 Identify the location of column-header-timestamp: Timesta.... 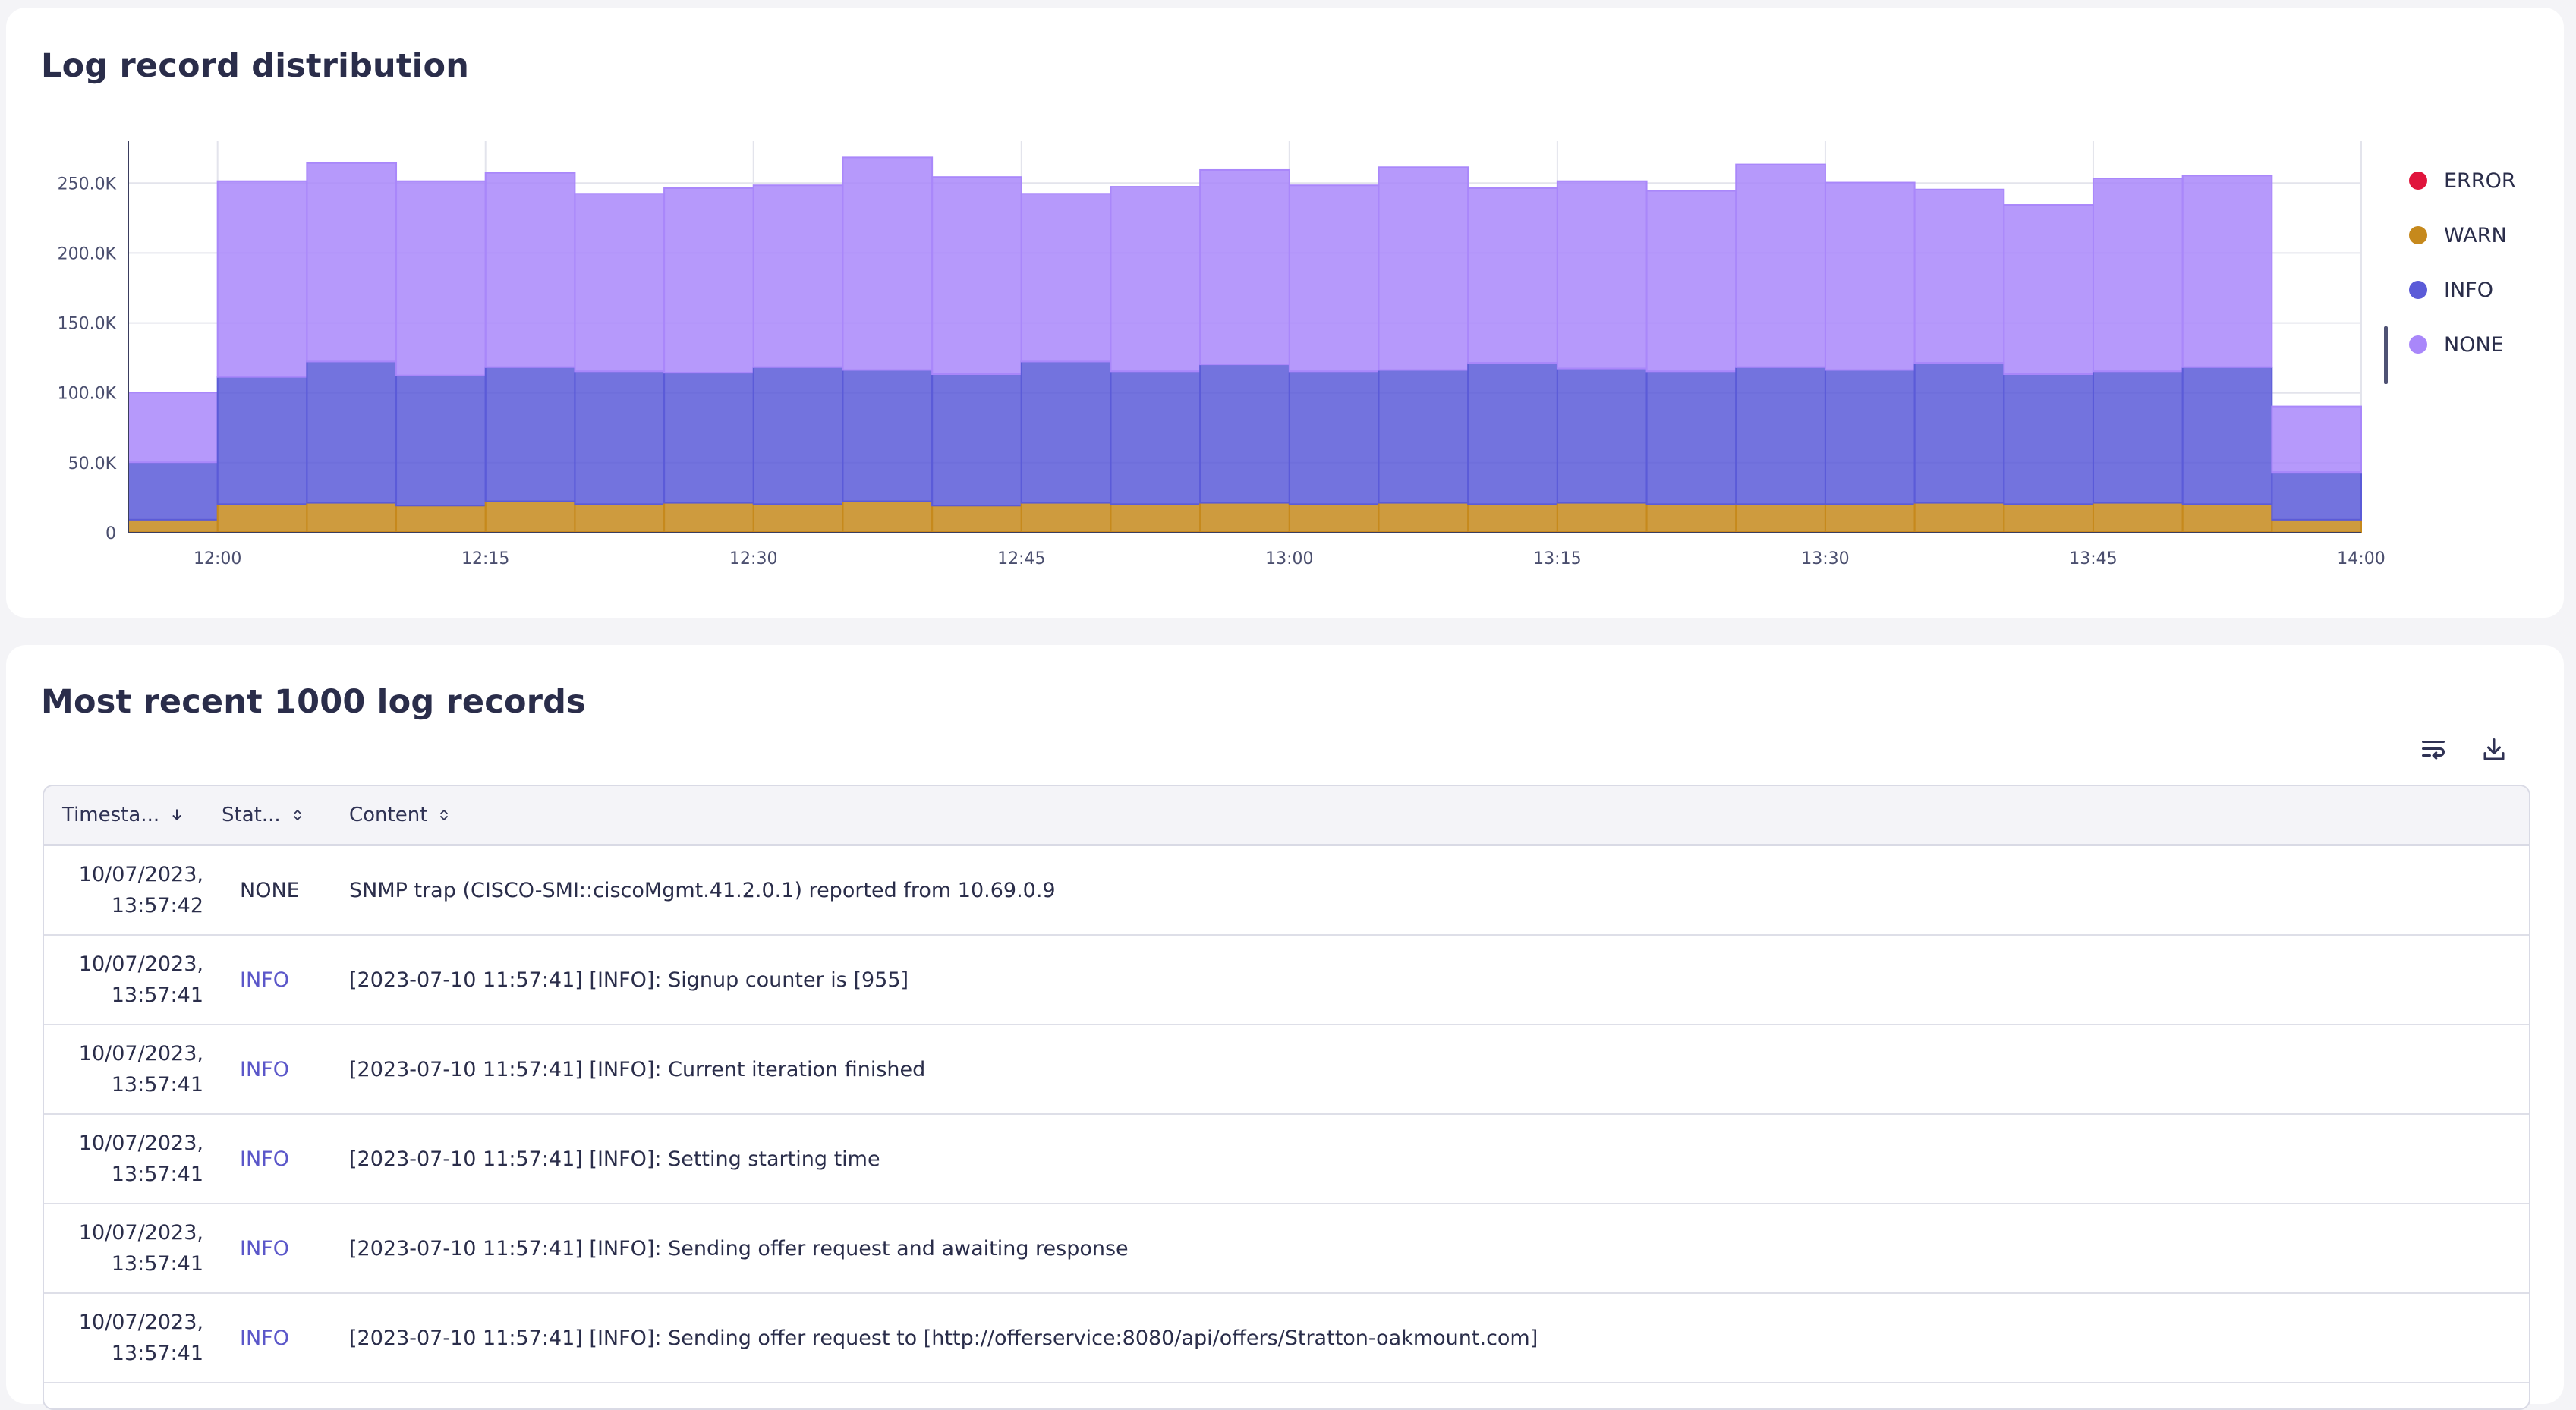
(128, 815).